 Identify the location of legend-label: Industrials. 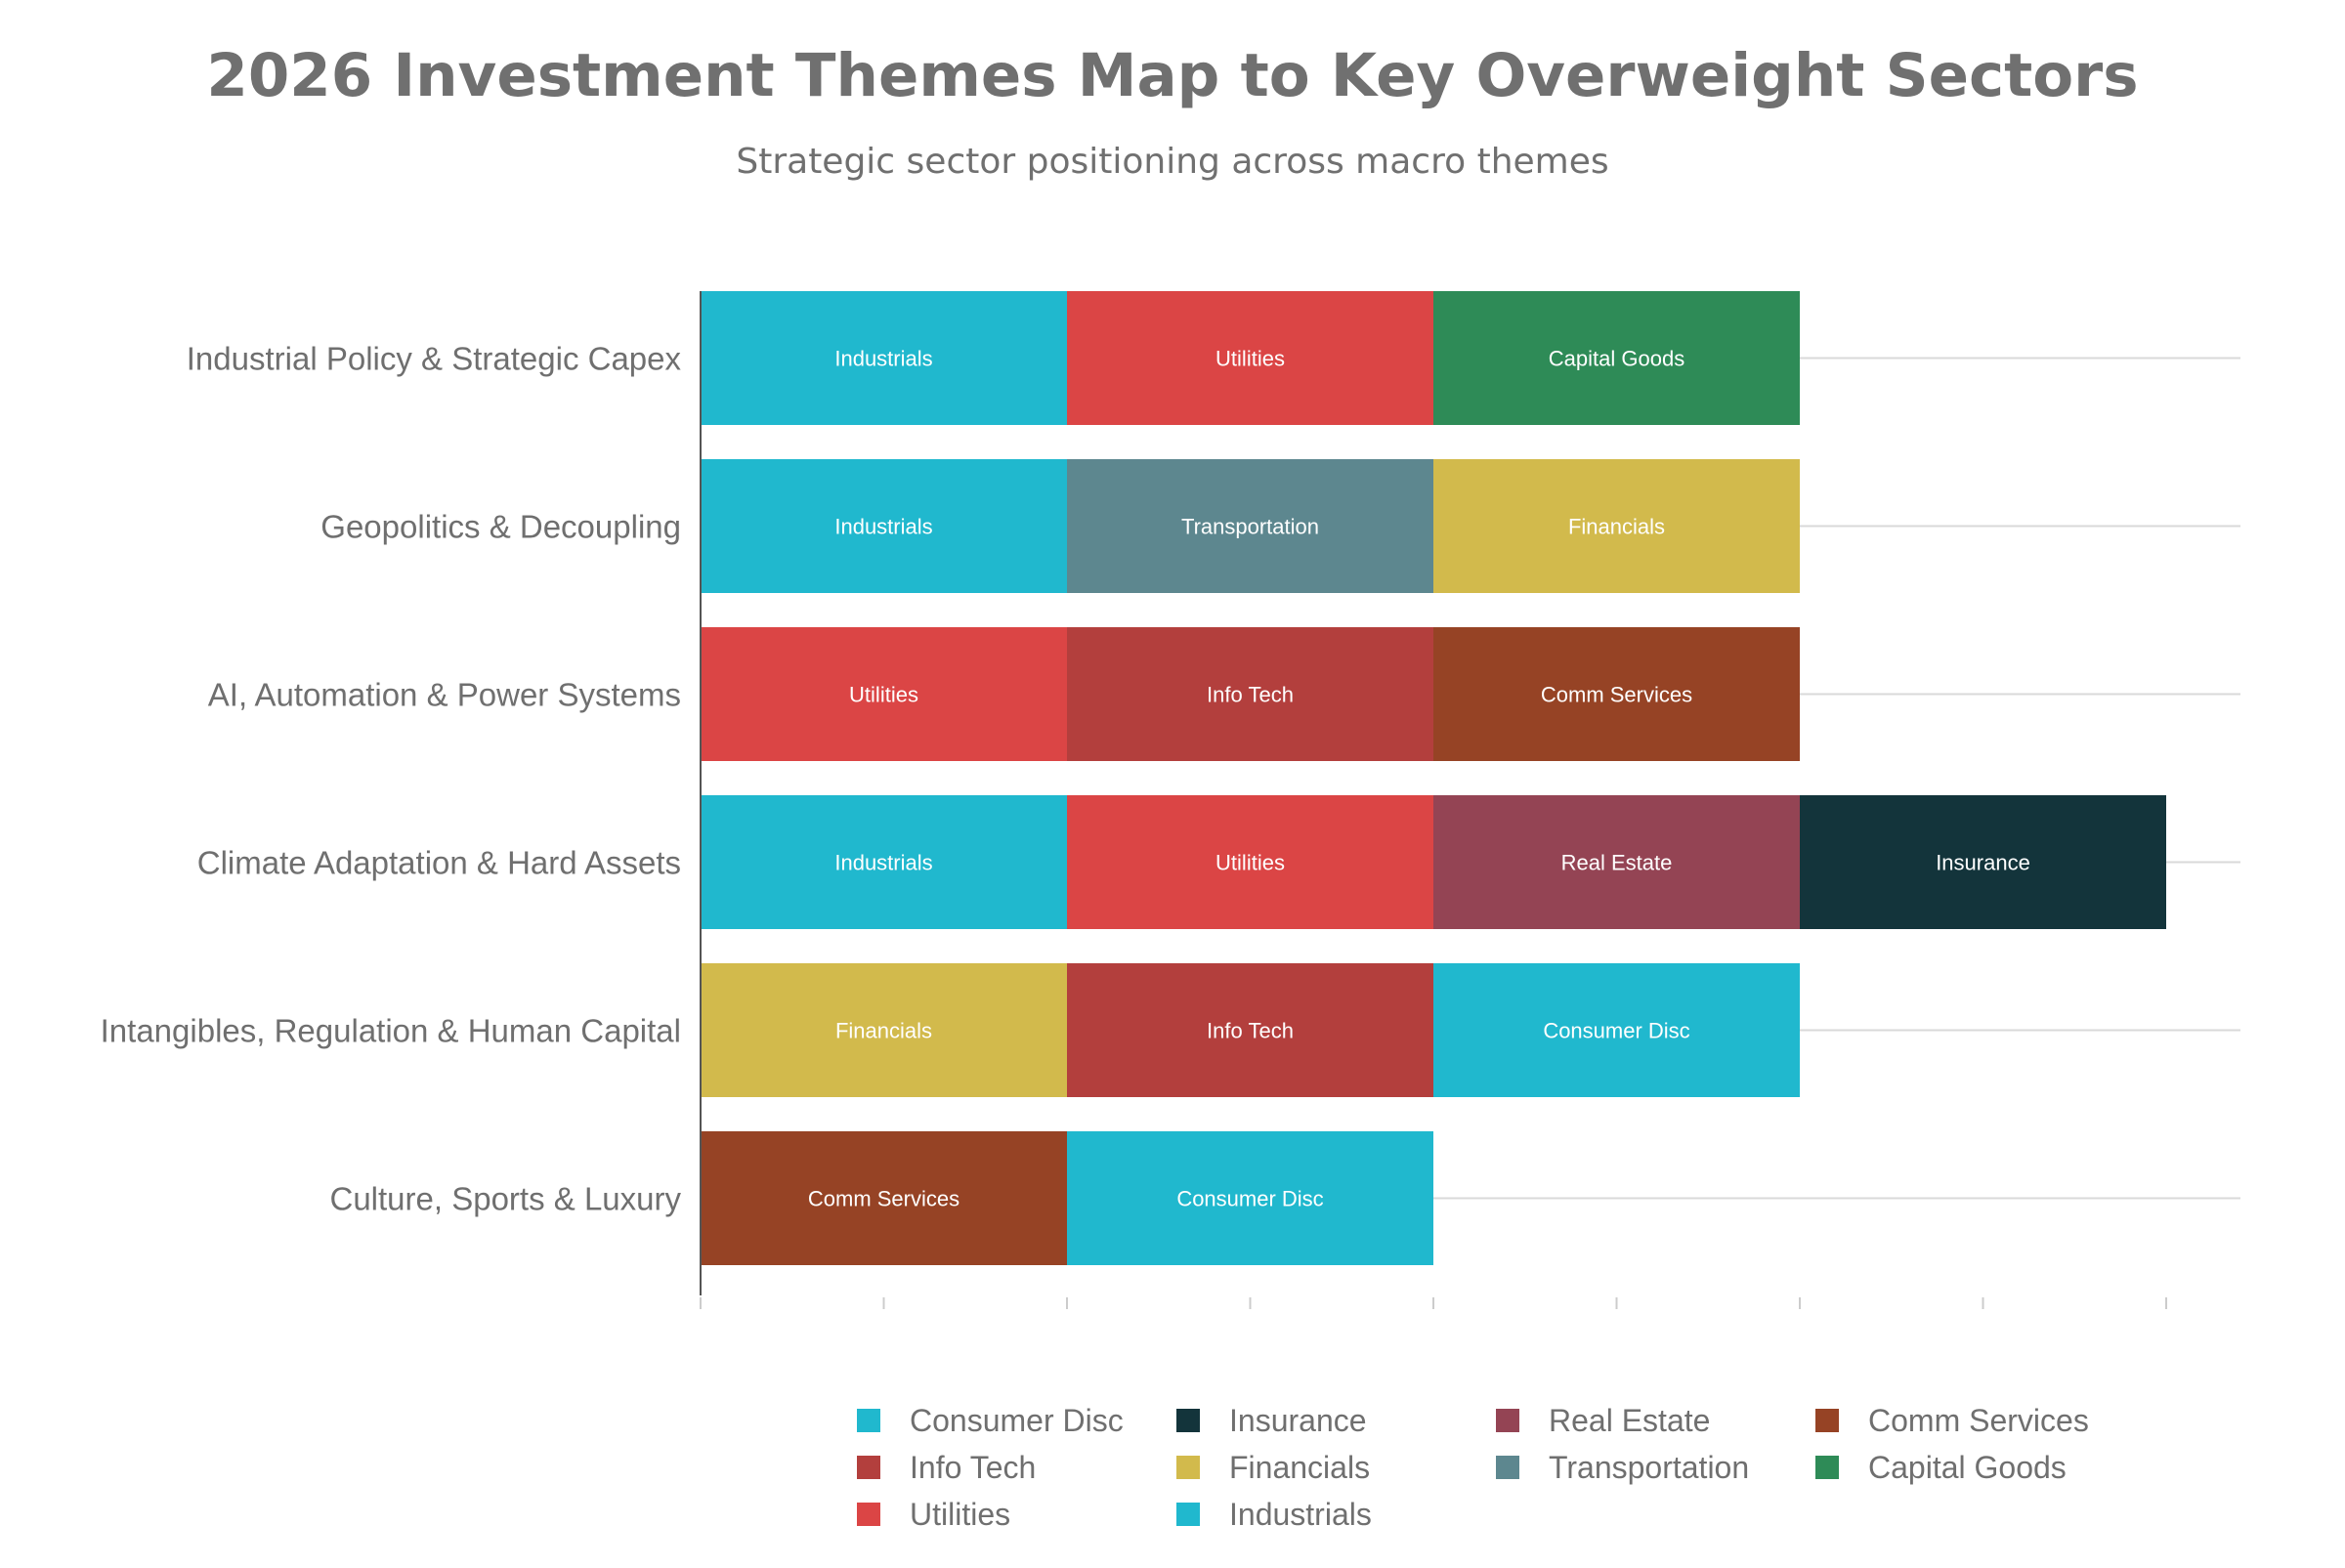
(1300, 1514).